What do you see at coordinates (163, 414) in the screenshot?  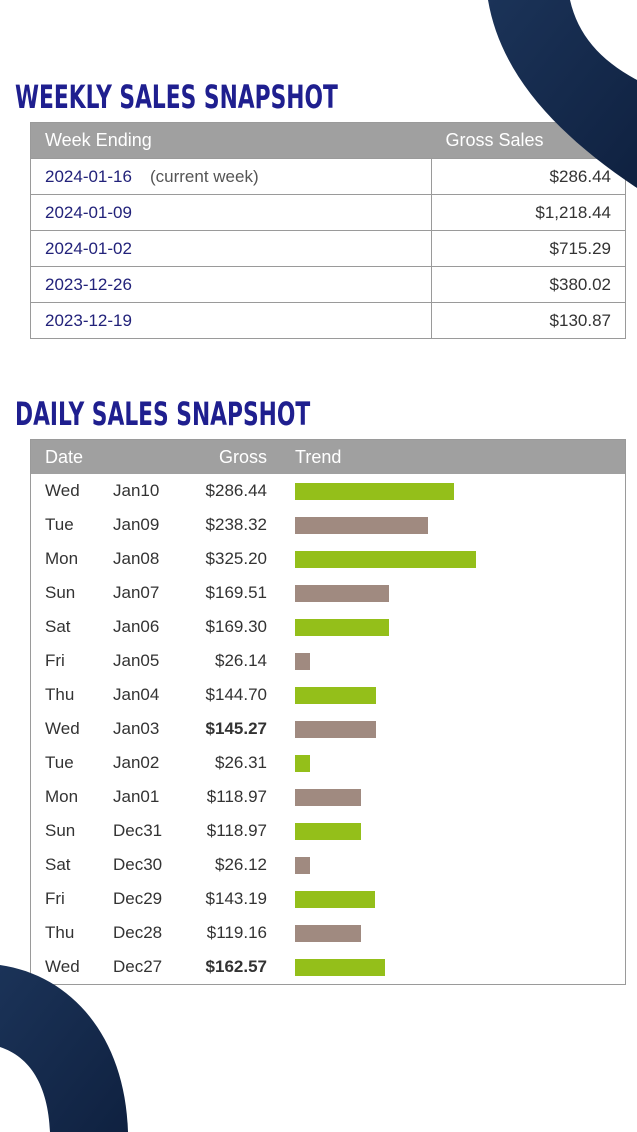 I see `daily-section-title: DAILY SALES SNAPSHOT` at bounding box center [163, 414].